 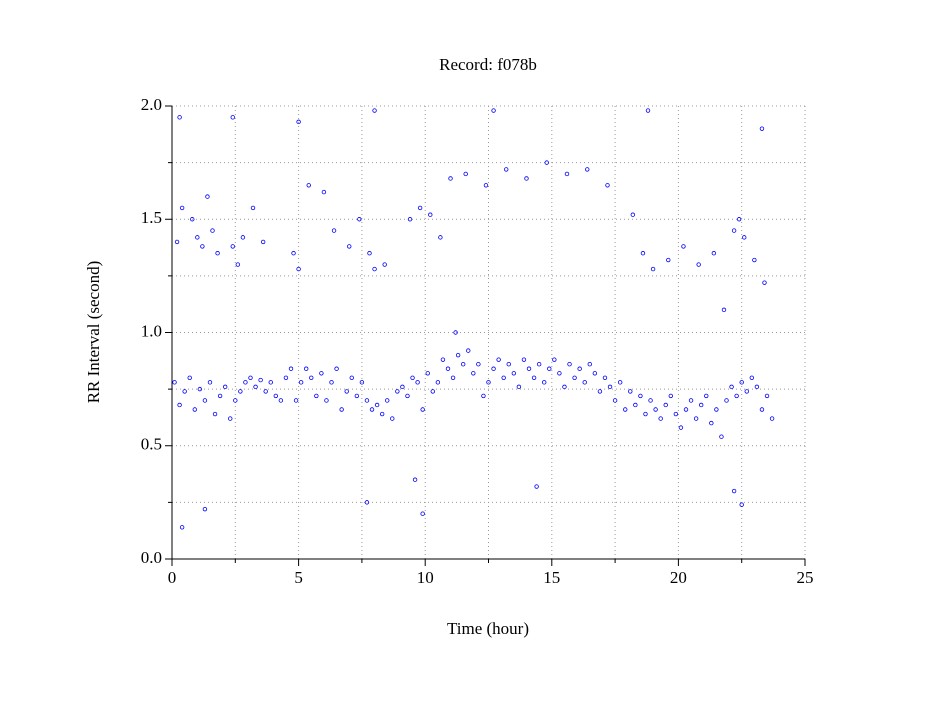 I want to click on y-tick-label: 0.0, so click(x=151, y=557).